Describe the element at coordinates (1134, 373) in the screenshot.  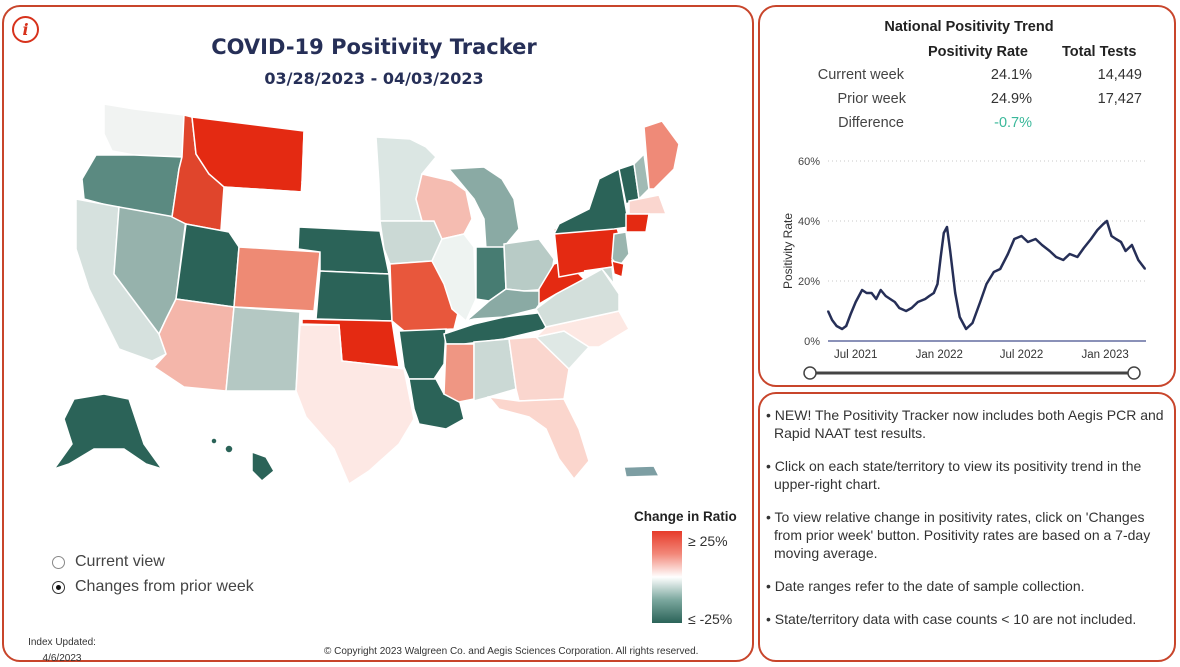
I see `range-slider-handle-end` at that location.